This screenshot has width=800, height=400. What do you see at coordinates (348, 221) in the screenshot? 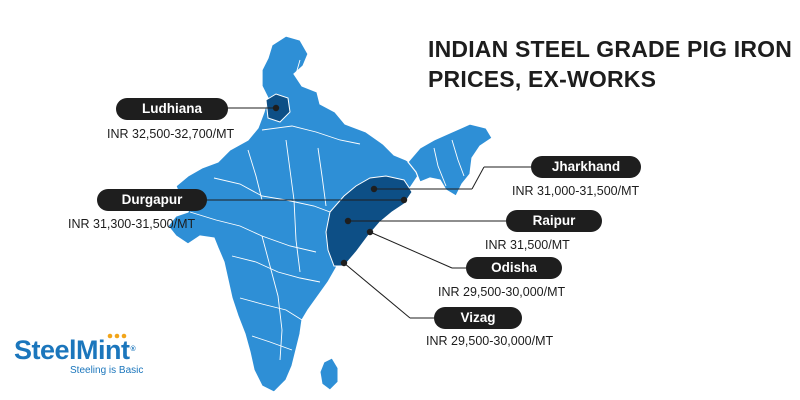
I see `marker-raipur` at bounding box center [348, 221].